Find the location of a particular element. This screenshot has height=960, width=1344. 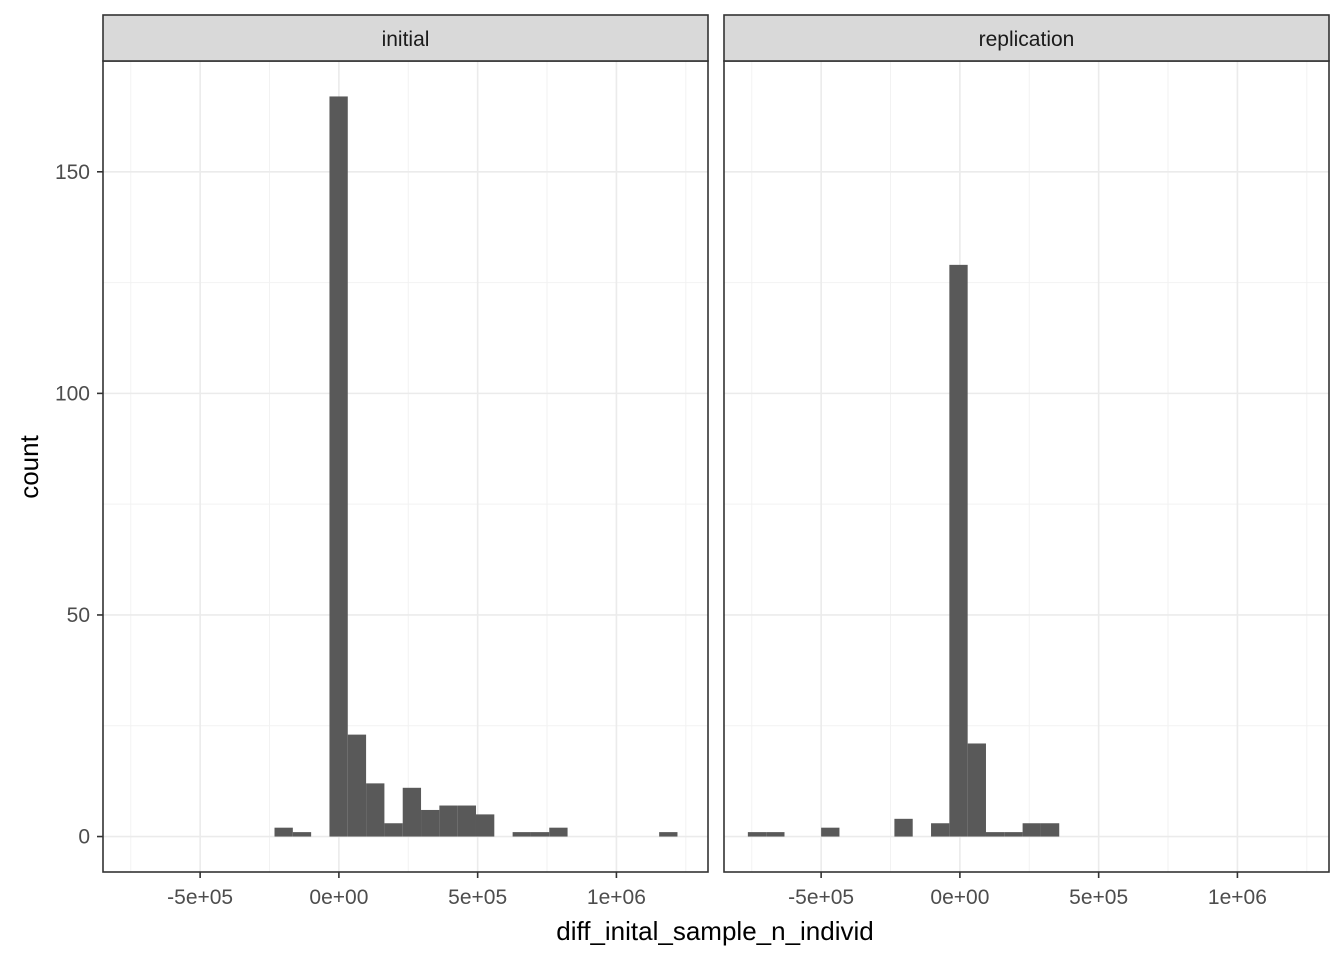

y-tick-label: 100 is located at coordinates (72, 393).